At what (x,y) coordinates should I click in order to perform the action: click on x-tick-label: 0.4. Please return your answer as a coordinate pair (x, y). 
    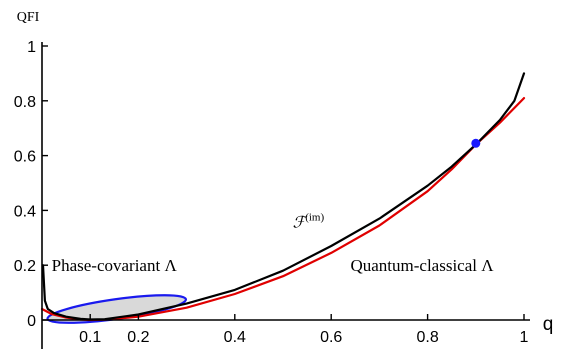
    Looking at the image, I should click on (235, 337).